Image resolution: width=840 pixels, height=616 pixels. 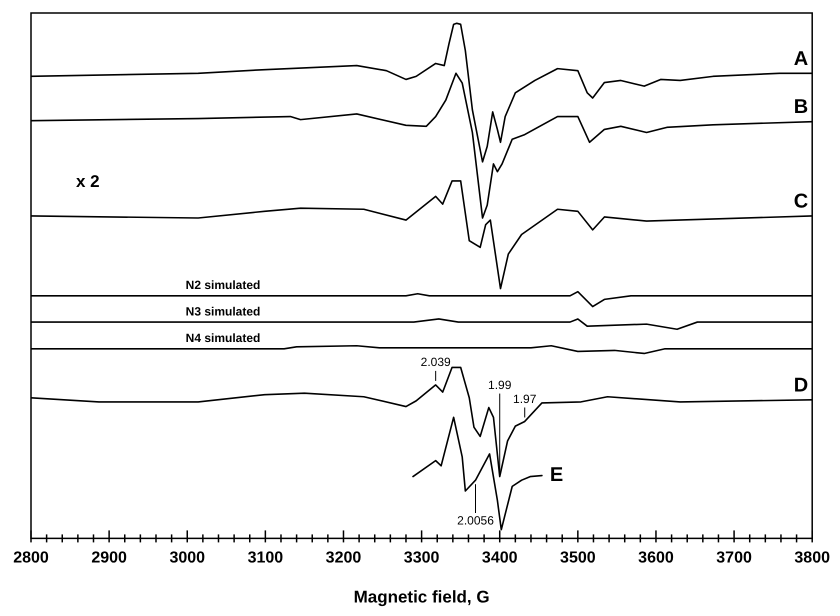 What do you see at coordinates (422, 596) in the screenshot?
I see `x-axis-title: Magnetic field, G` at bounding box center [422, 596].